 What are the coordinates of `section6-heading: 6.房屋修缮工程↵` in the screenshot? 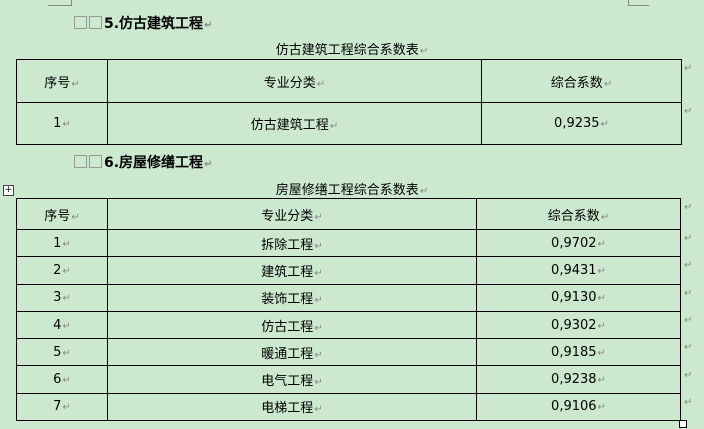 It's located at (143, 162).